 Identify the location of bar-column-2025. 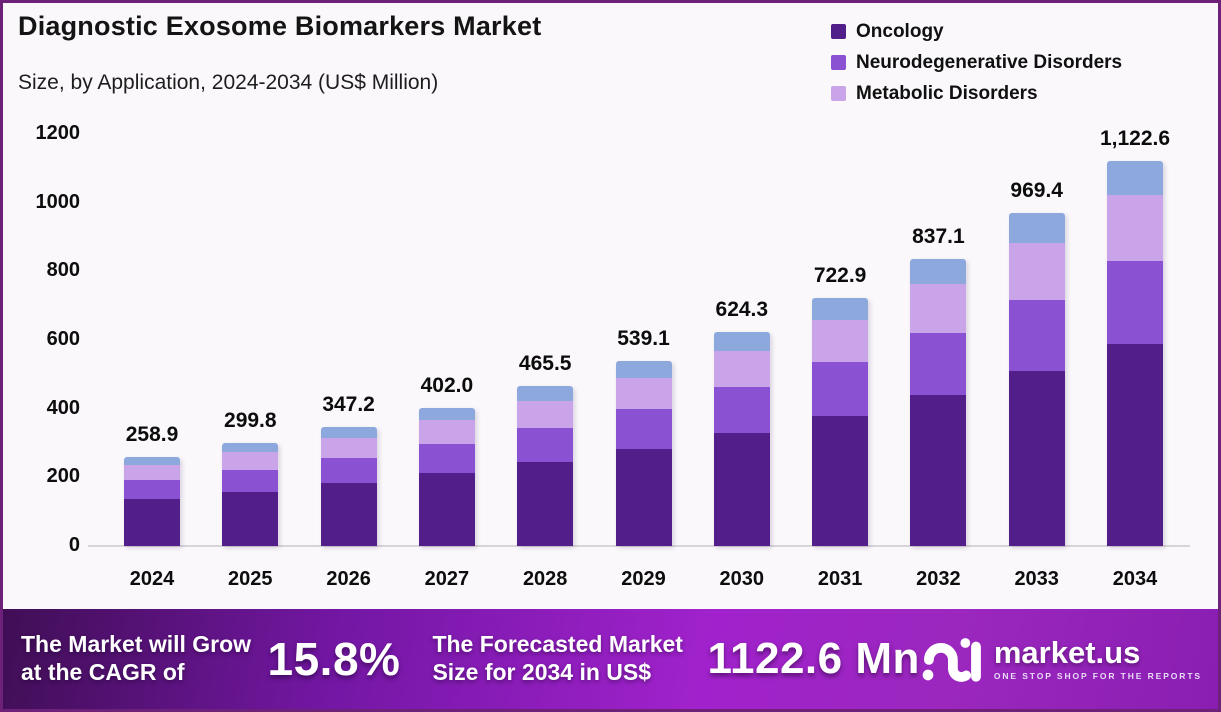
(250, 494).